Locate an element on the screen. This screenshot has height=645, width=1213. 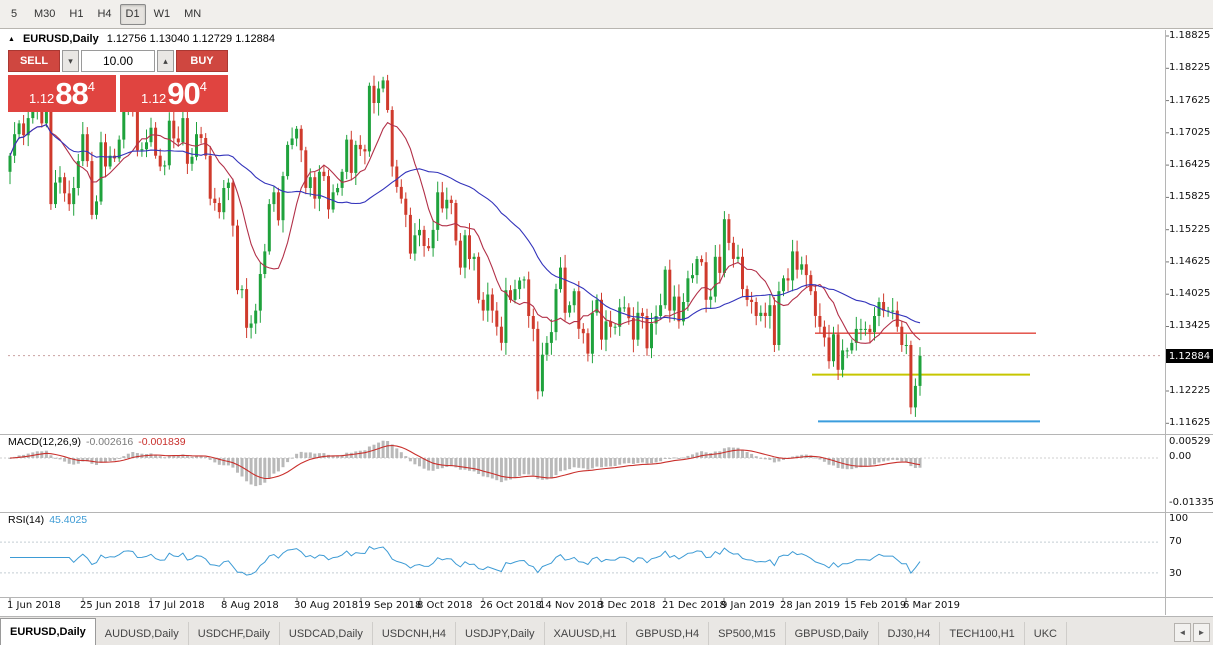
ask-price-box: 1.12 90 4 is located at coordinates (174, 93).